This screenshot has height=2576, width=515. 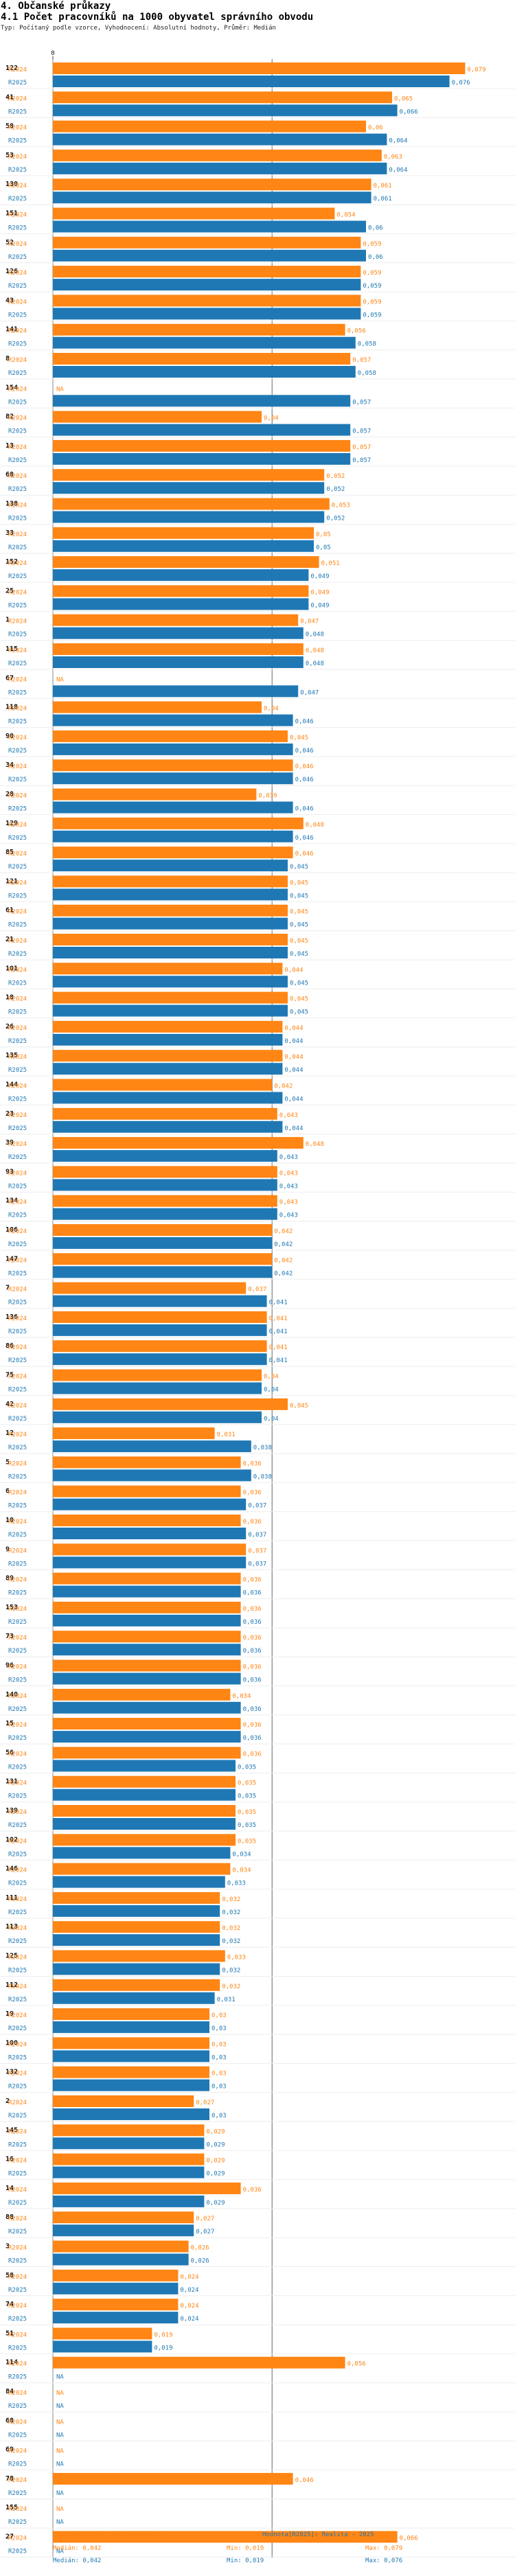 What do you see at coordinates (9, 475) in the screenshot?
I see `group-label: 68` at bounding box center [9, 475].